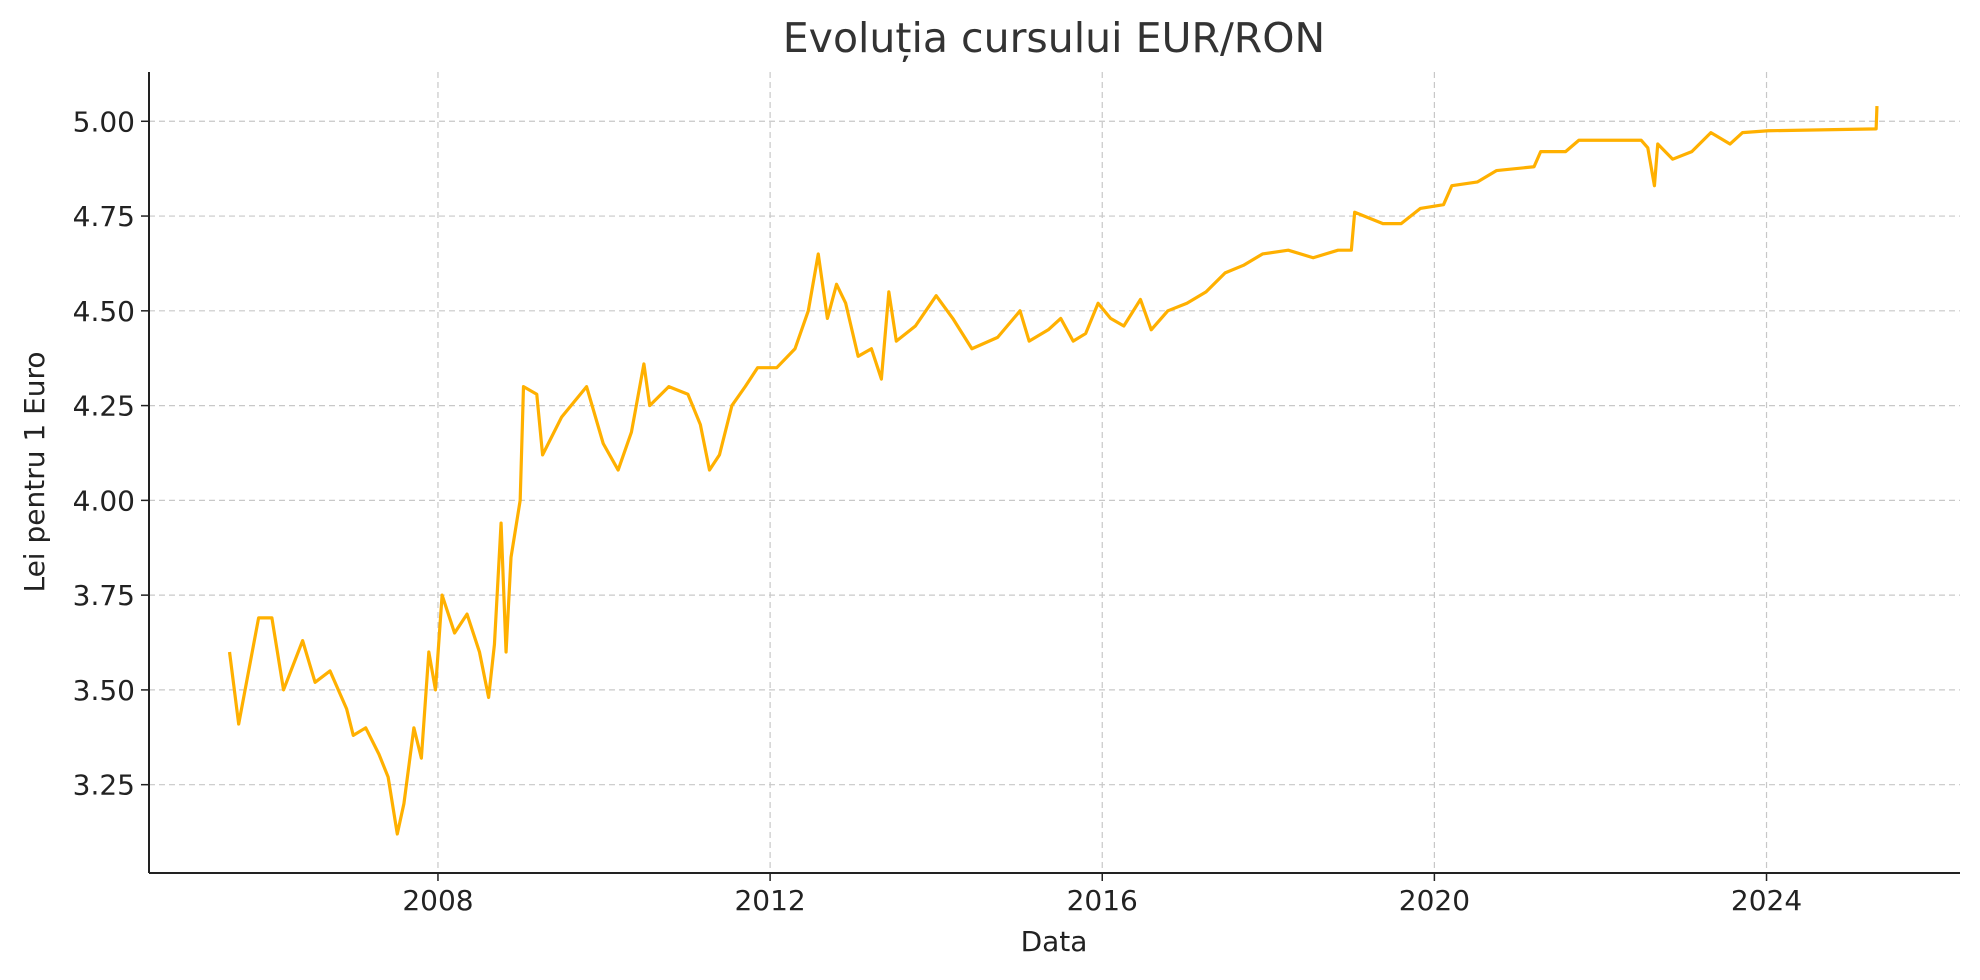 Image resolution: width=1980 pixels, height=980 pixels. I want to click on x-tick-label: 2008, so click(437, 900).